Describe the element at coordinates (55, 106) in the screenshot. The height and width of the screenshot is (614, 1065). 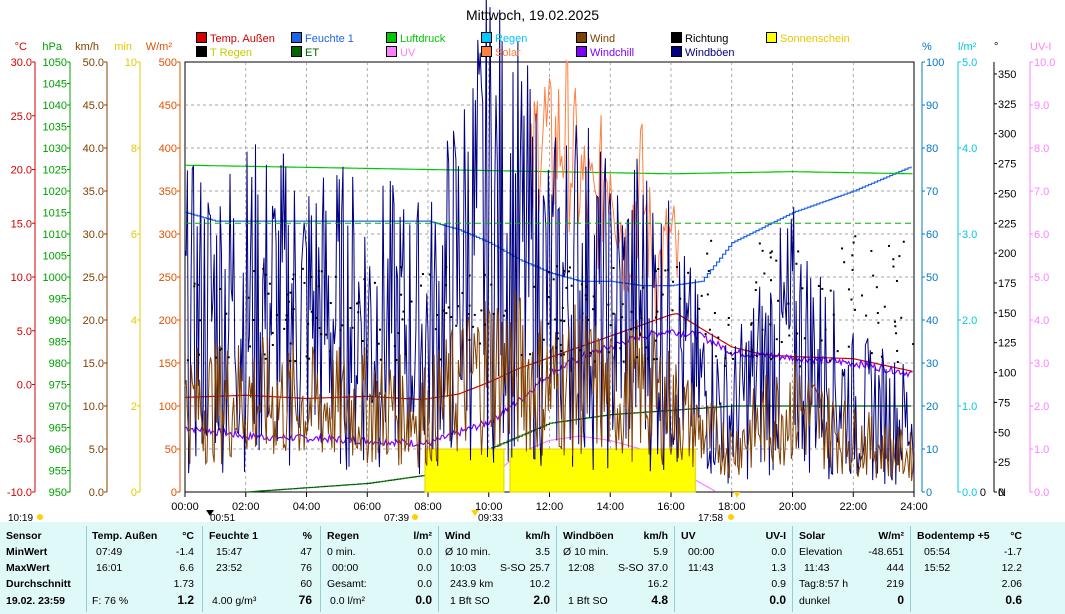
I see `left-axis-tick-label: 1040` at that location.